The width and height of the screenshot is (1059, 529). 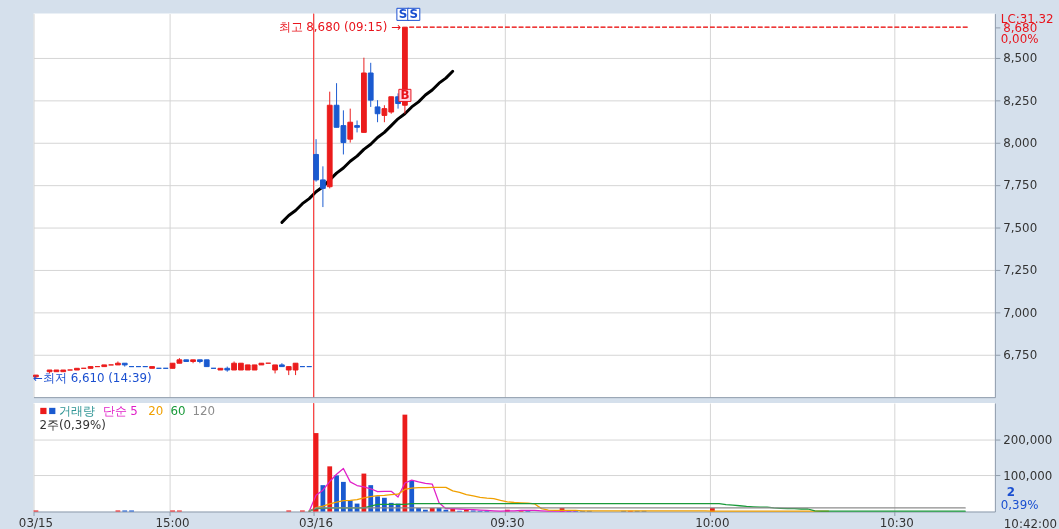 I want to click on y-tick-label: 7,750, so click(x=1020, y=185).